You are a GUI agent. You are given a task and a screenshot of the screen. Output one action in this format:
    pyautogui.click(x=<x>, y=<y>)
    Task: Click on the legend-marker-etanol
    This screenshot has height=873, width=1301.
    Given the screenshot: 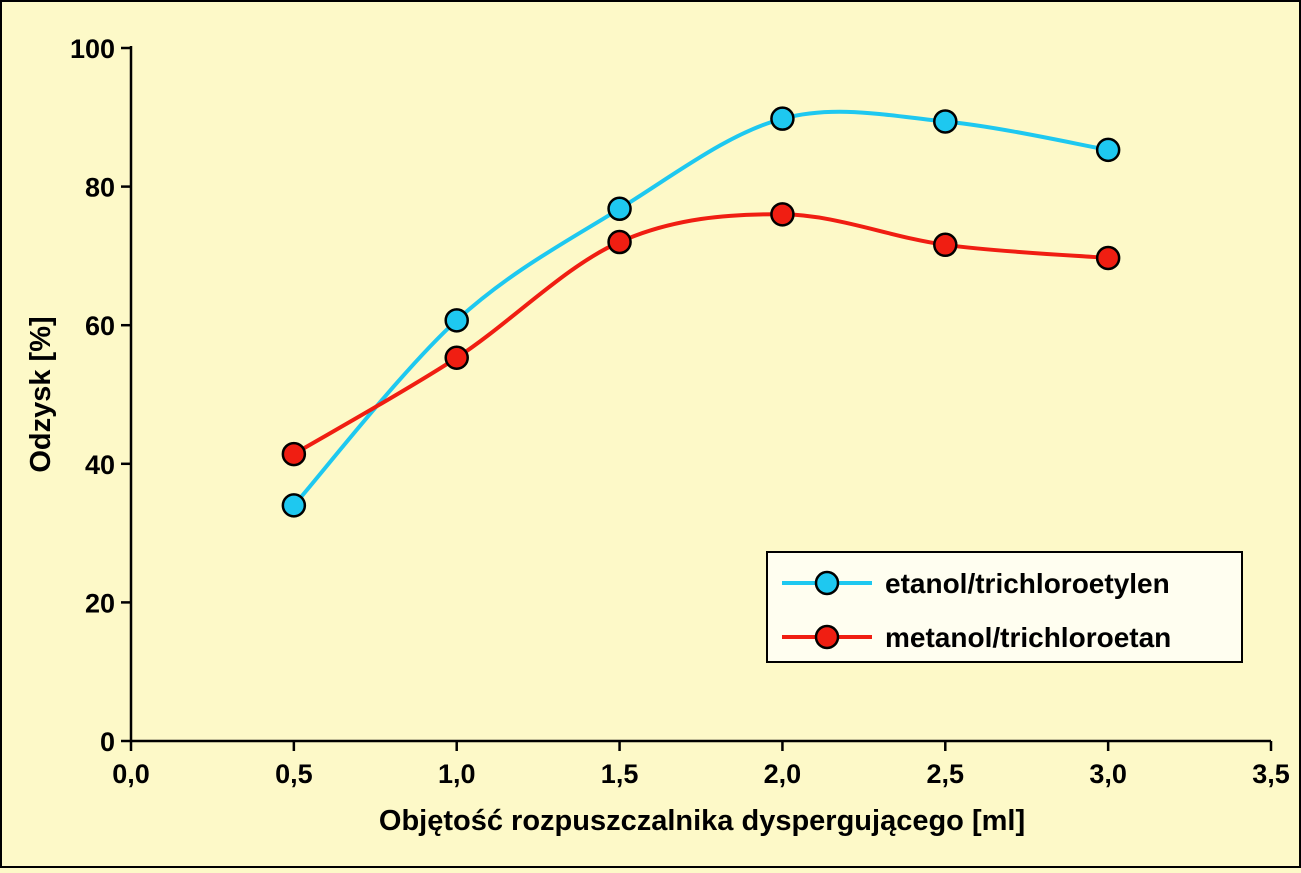 What is the action you would take?
    pyautogui.click(x=827, y=583)
    